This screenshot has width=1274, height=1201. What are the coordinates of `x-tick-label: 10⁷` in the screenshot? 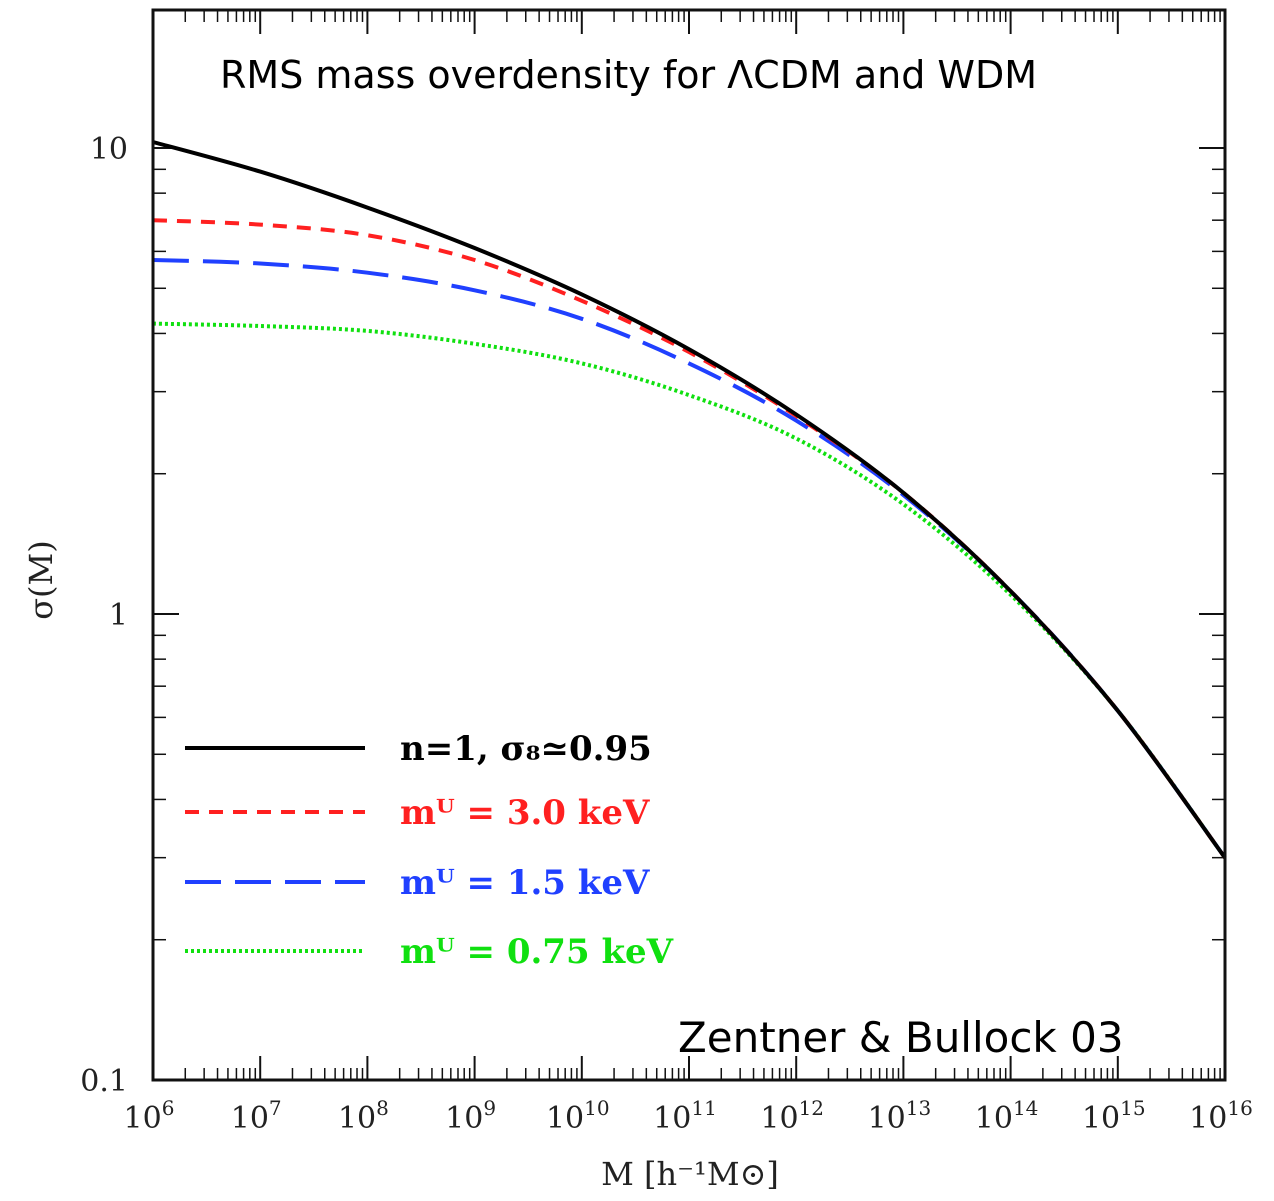 It's located at (256, 1116).